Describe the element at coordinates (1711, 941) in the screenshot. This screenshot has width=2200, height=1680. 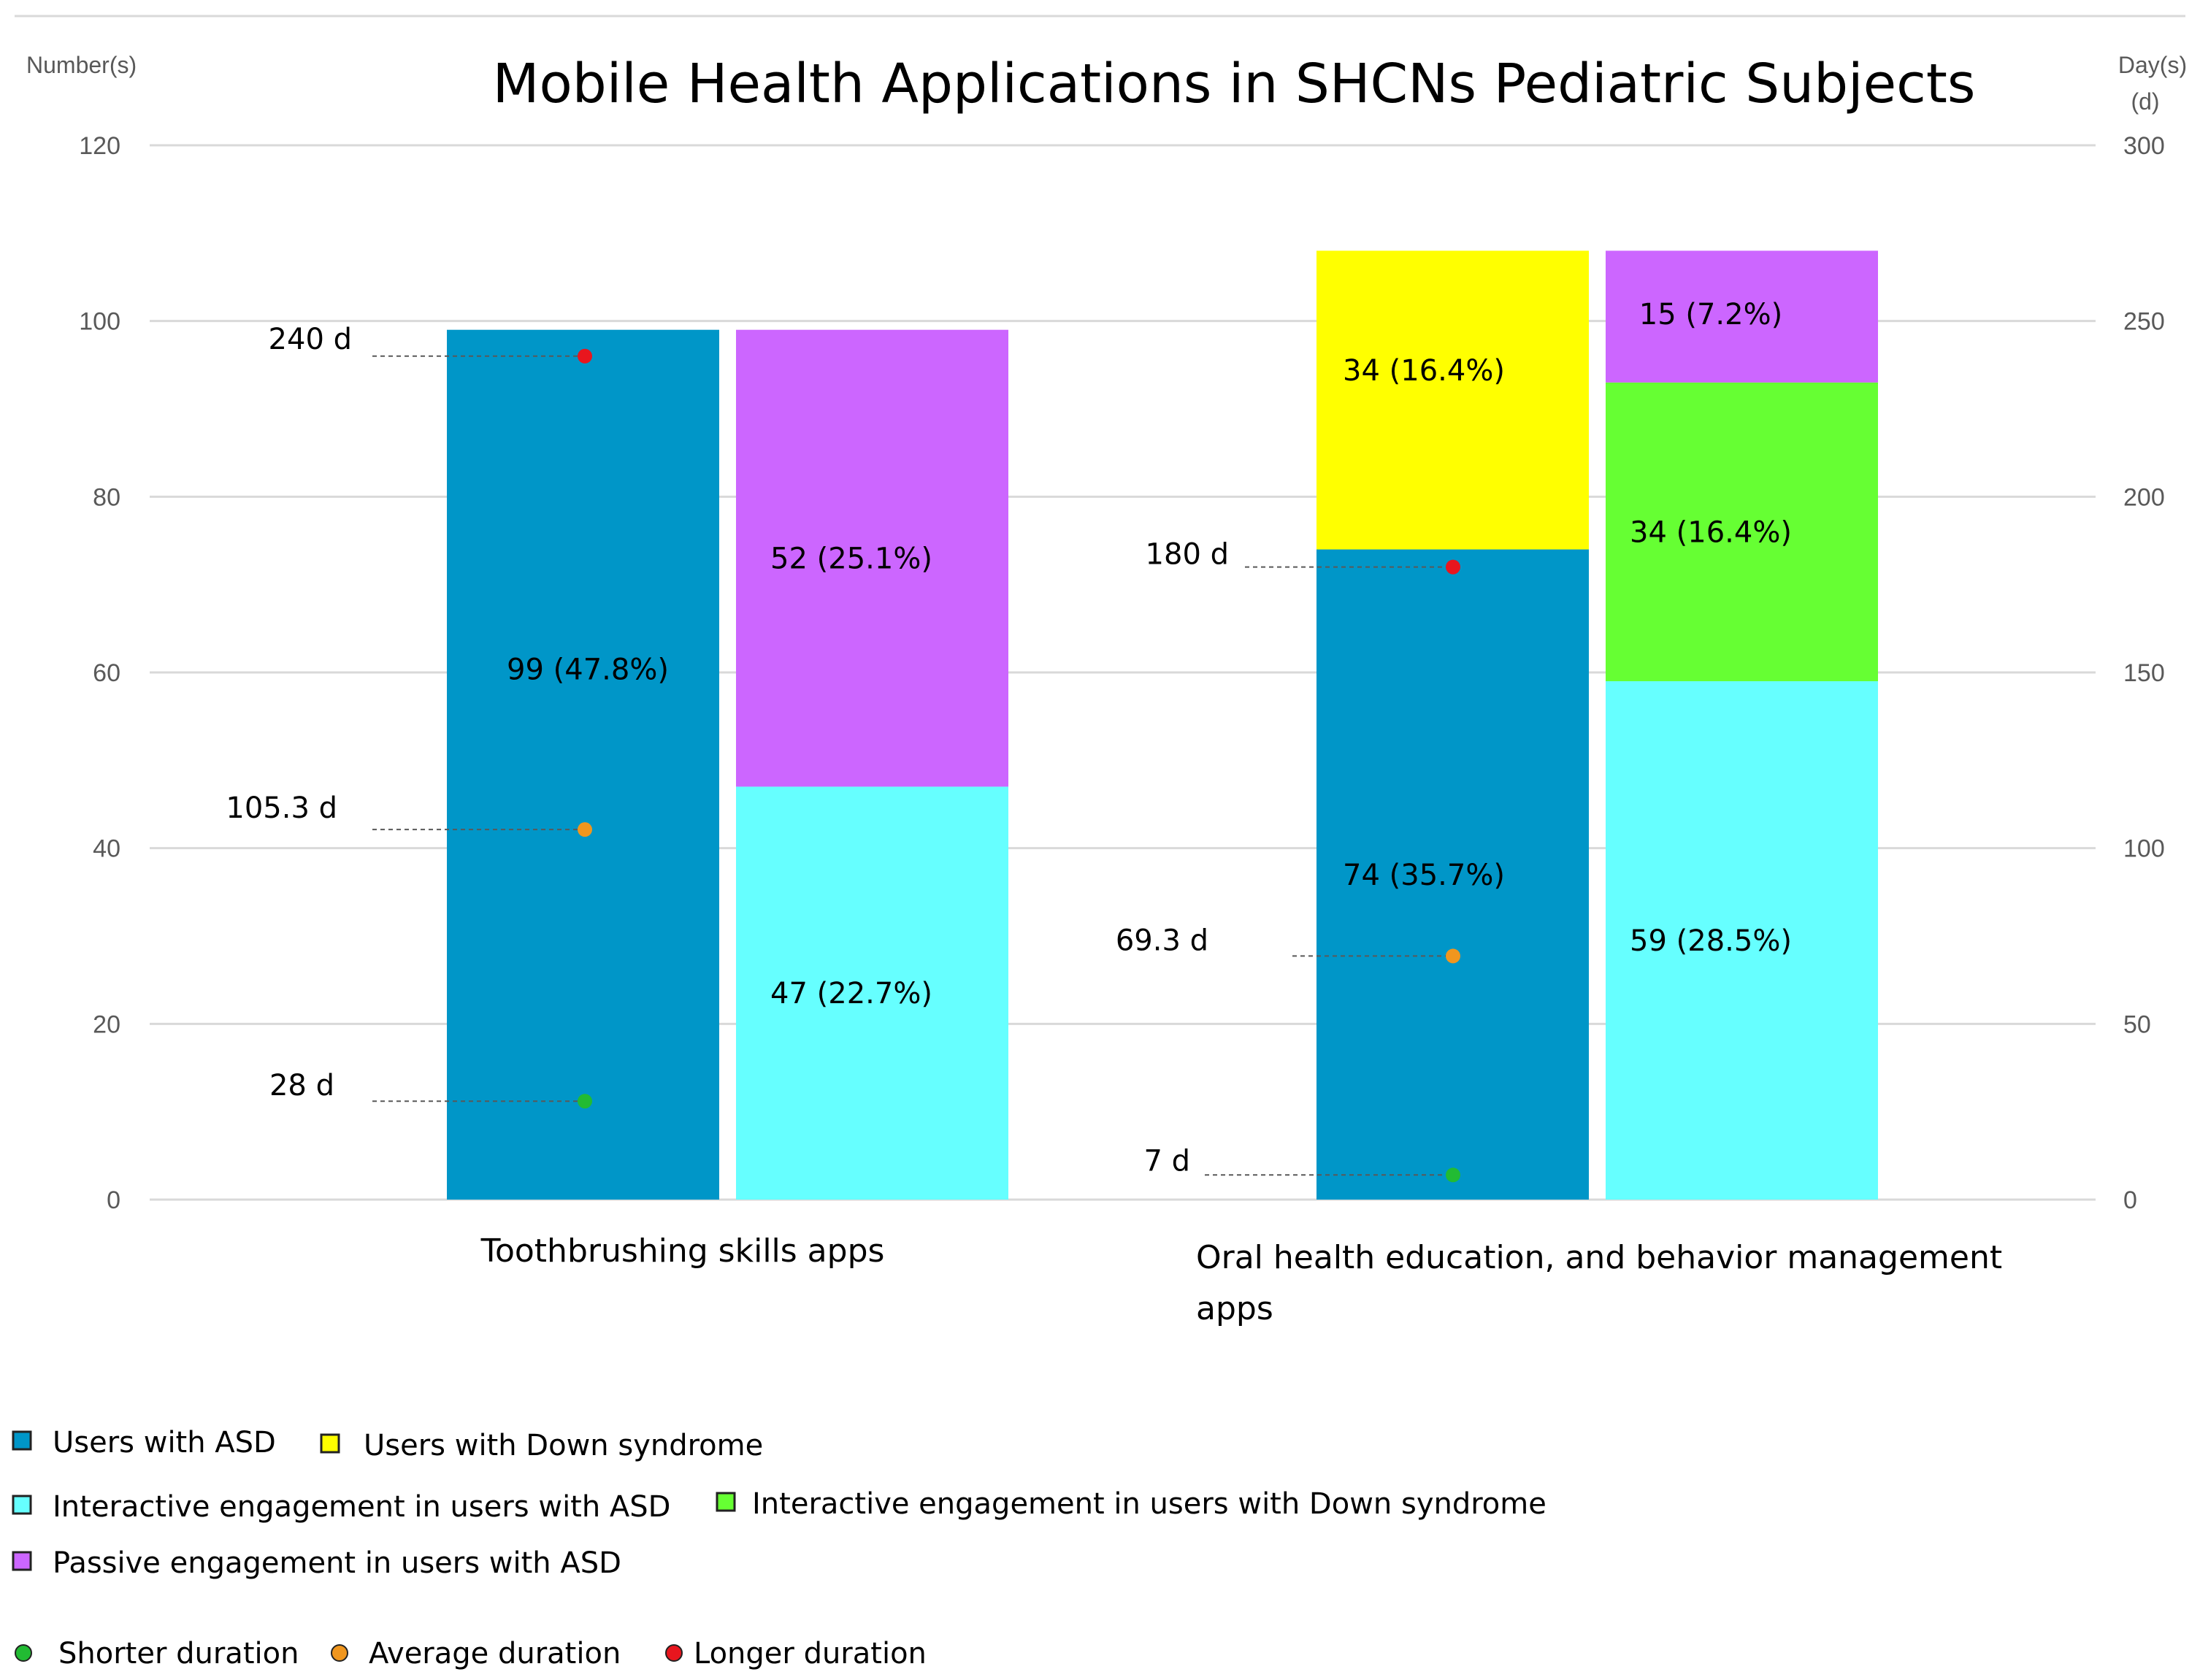
I see `bar-value-label: 59 (28.5%)` at that location.